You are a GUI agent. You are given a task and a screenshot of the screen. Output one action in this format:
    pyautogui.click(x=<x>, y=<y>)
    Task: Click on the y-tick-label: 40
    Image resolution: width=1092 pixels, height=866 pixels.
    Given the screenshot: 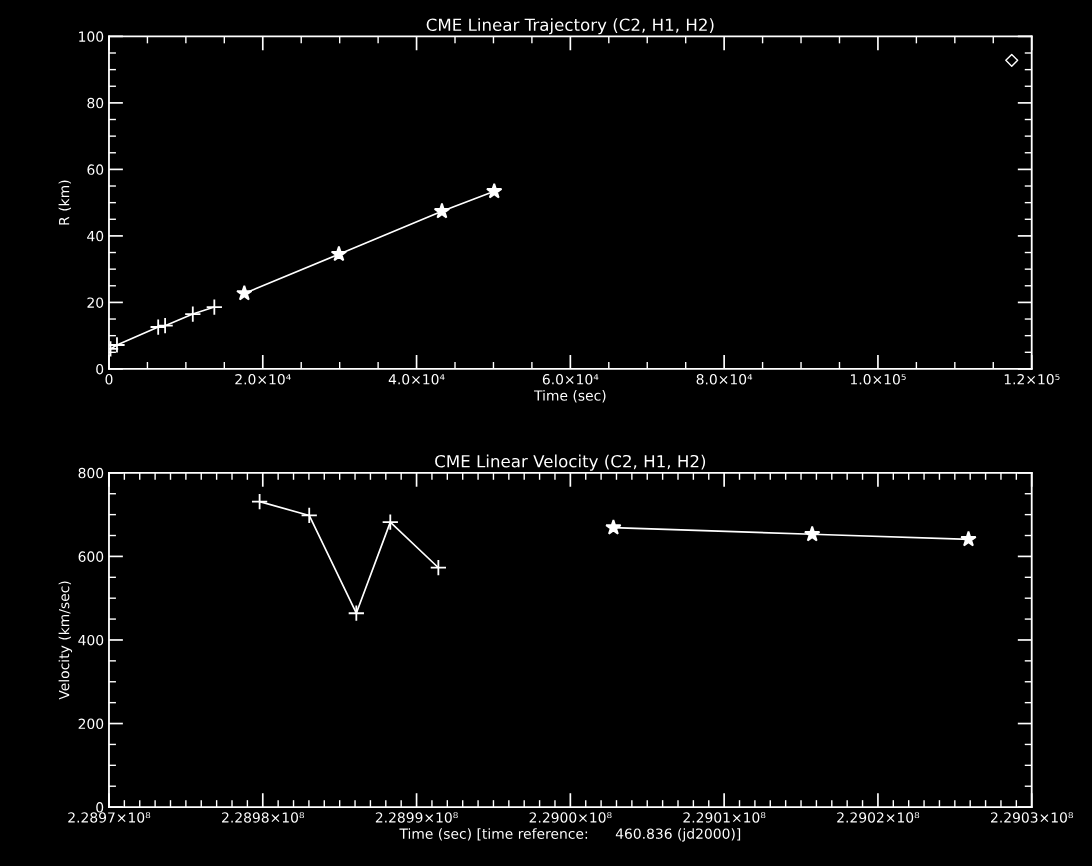 What is the action you would take?
    pyautogui.click(x=95, y=236)
    